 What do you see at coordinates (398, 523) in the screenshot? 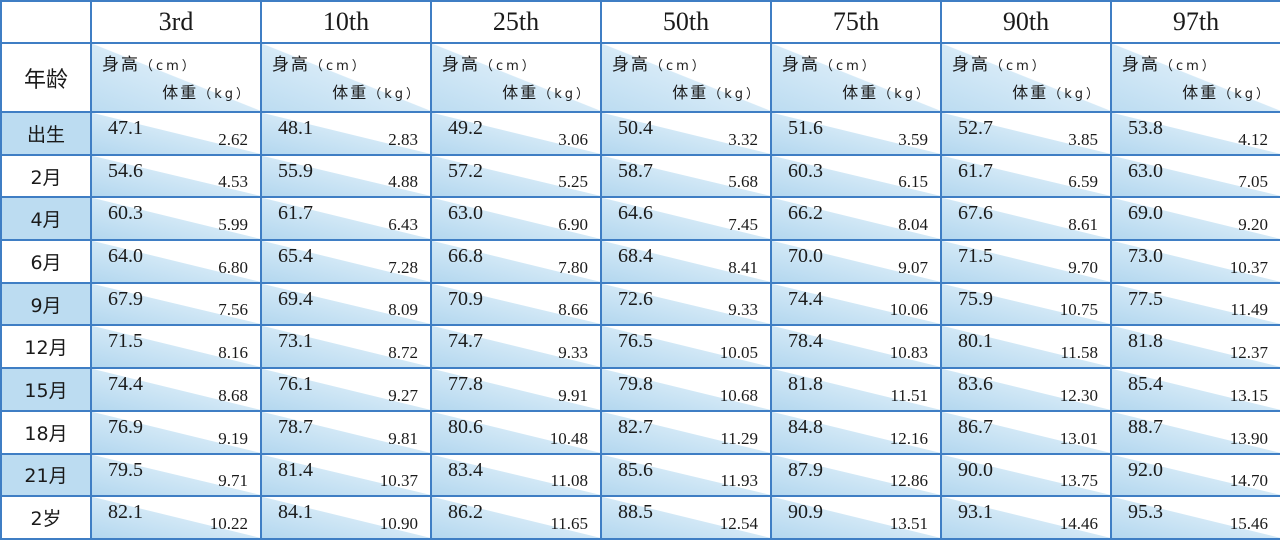
I see `weight-value: 10.90` at bounding box center [398, 523].